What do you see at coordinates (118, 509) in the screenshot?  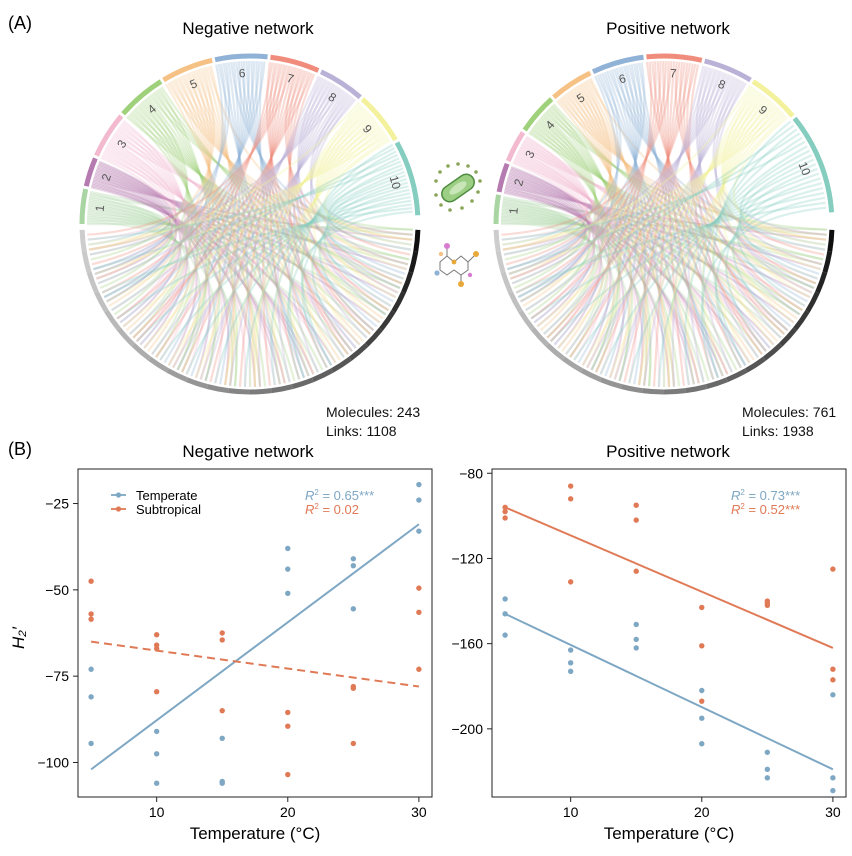 I see `legend-subtropical-marker` at bounding box center [118, 509].